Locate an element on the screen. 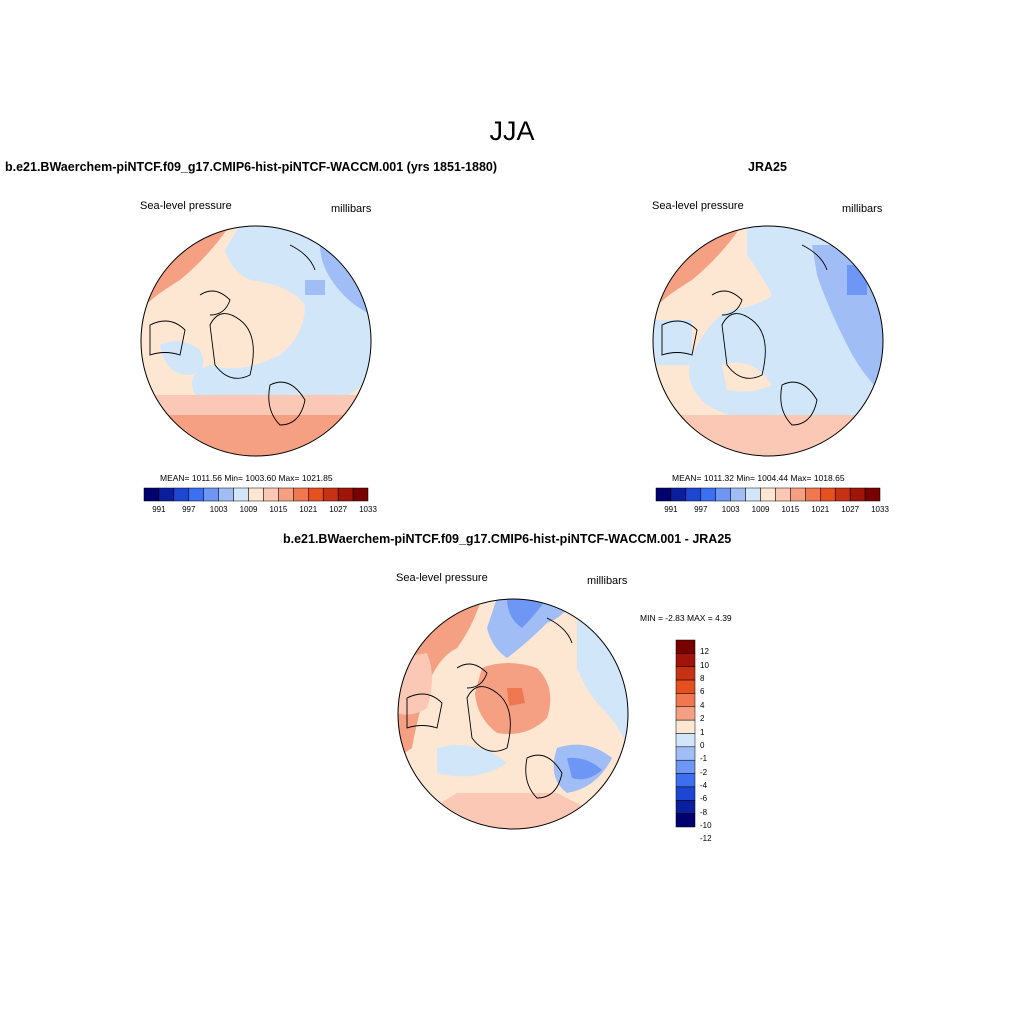 Image resolution: width=1024 pixels, height=1024 pixels. panel-3-colorbar-ticks: 12 10 8 6 4 2 1 0 -1 -2 -4 -6 -8 -10 -12 is located at coordinates (715, 741).